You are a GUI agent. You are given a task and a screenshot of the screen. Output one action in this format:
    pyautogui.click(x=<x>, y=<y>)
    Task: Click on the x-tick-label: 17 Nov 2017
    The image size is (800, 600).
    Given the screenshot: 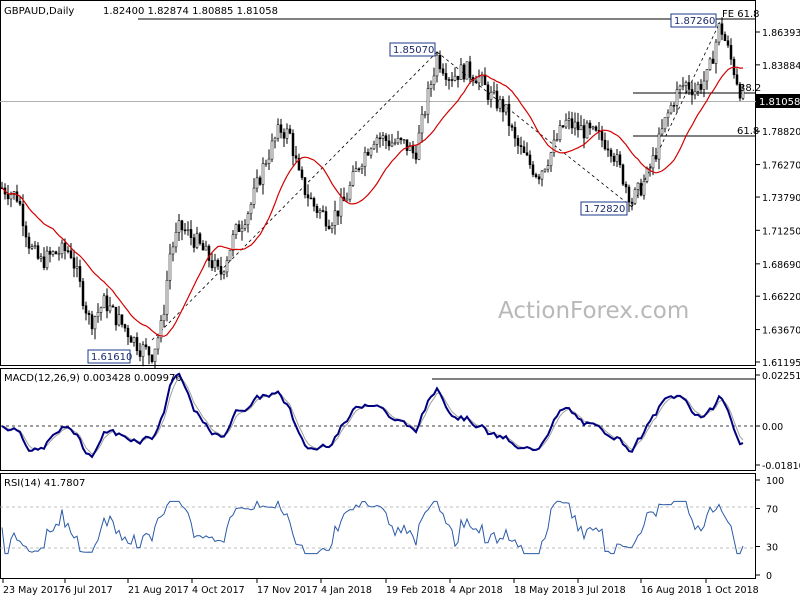 What is the action you would take?
    pyautogui.click(x=287, y=590)
    